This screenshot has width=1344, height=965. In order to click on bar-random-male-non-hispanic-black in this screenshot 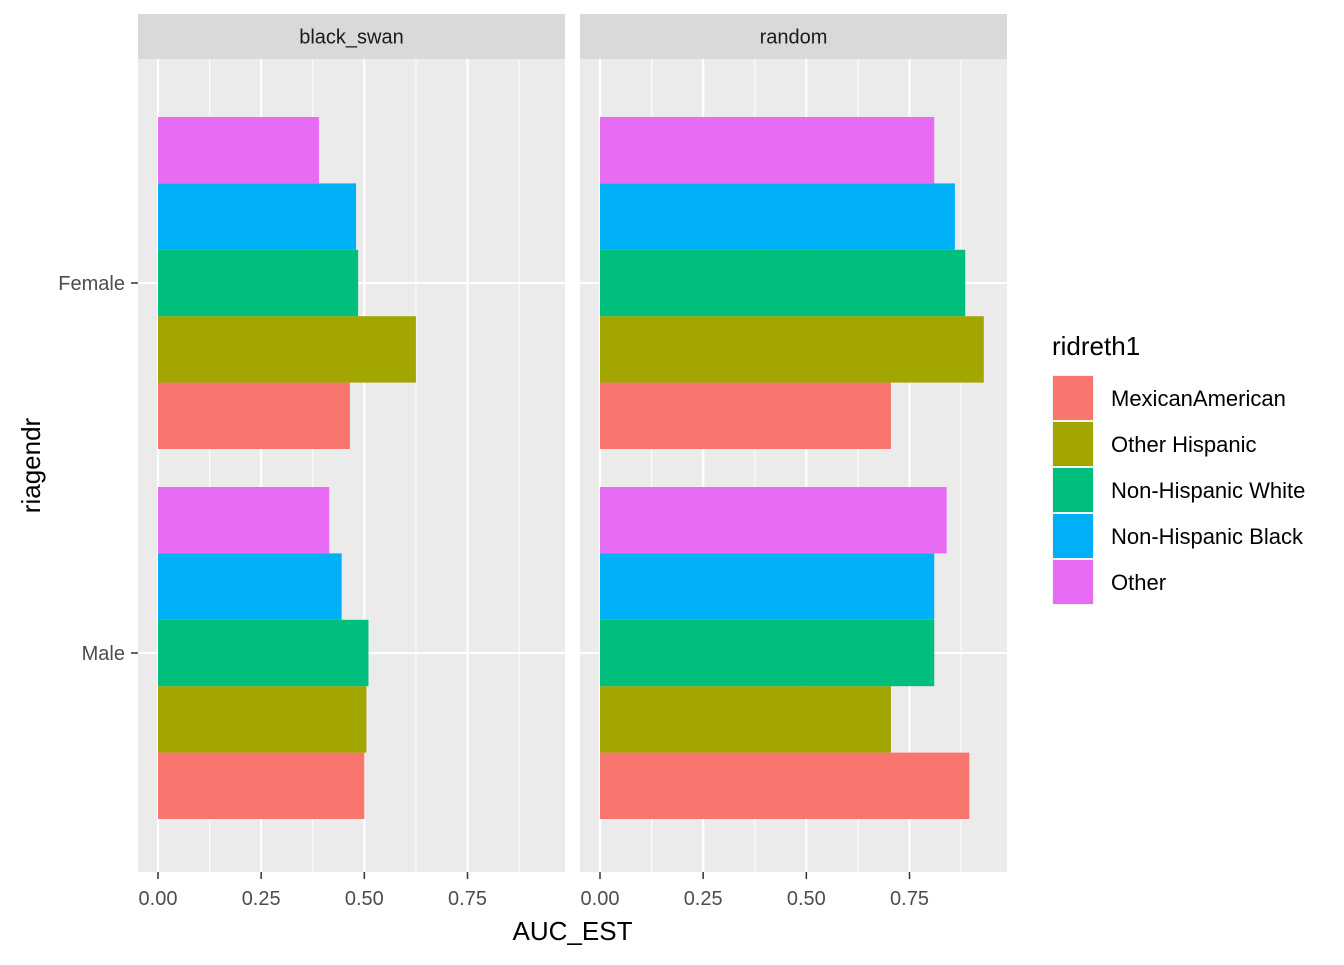, I will do `click(767, 586)`.